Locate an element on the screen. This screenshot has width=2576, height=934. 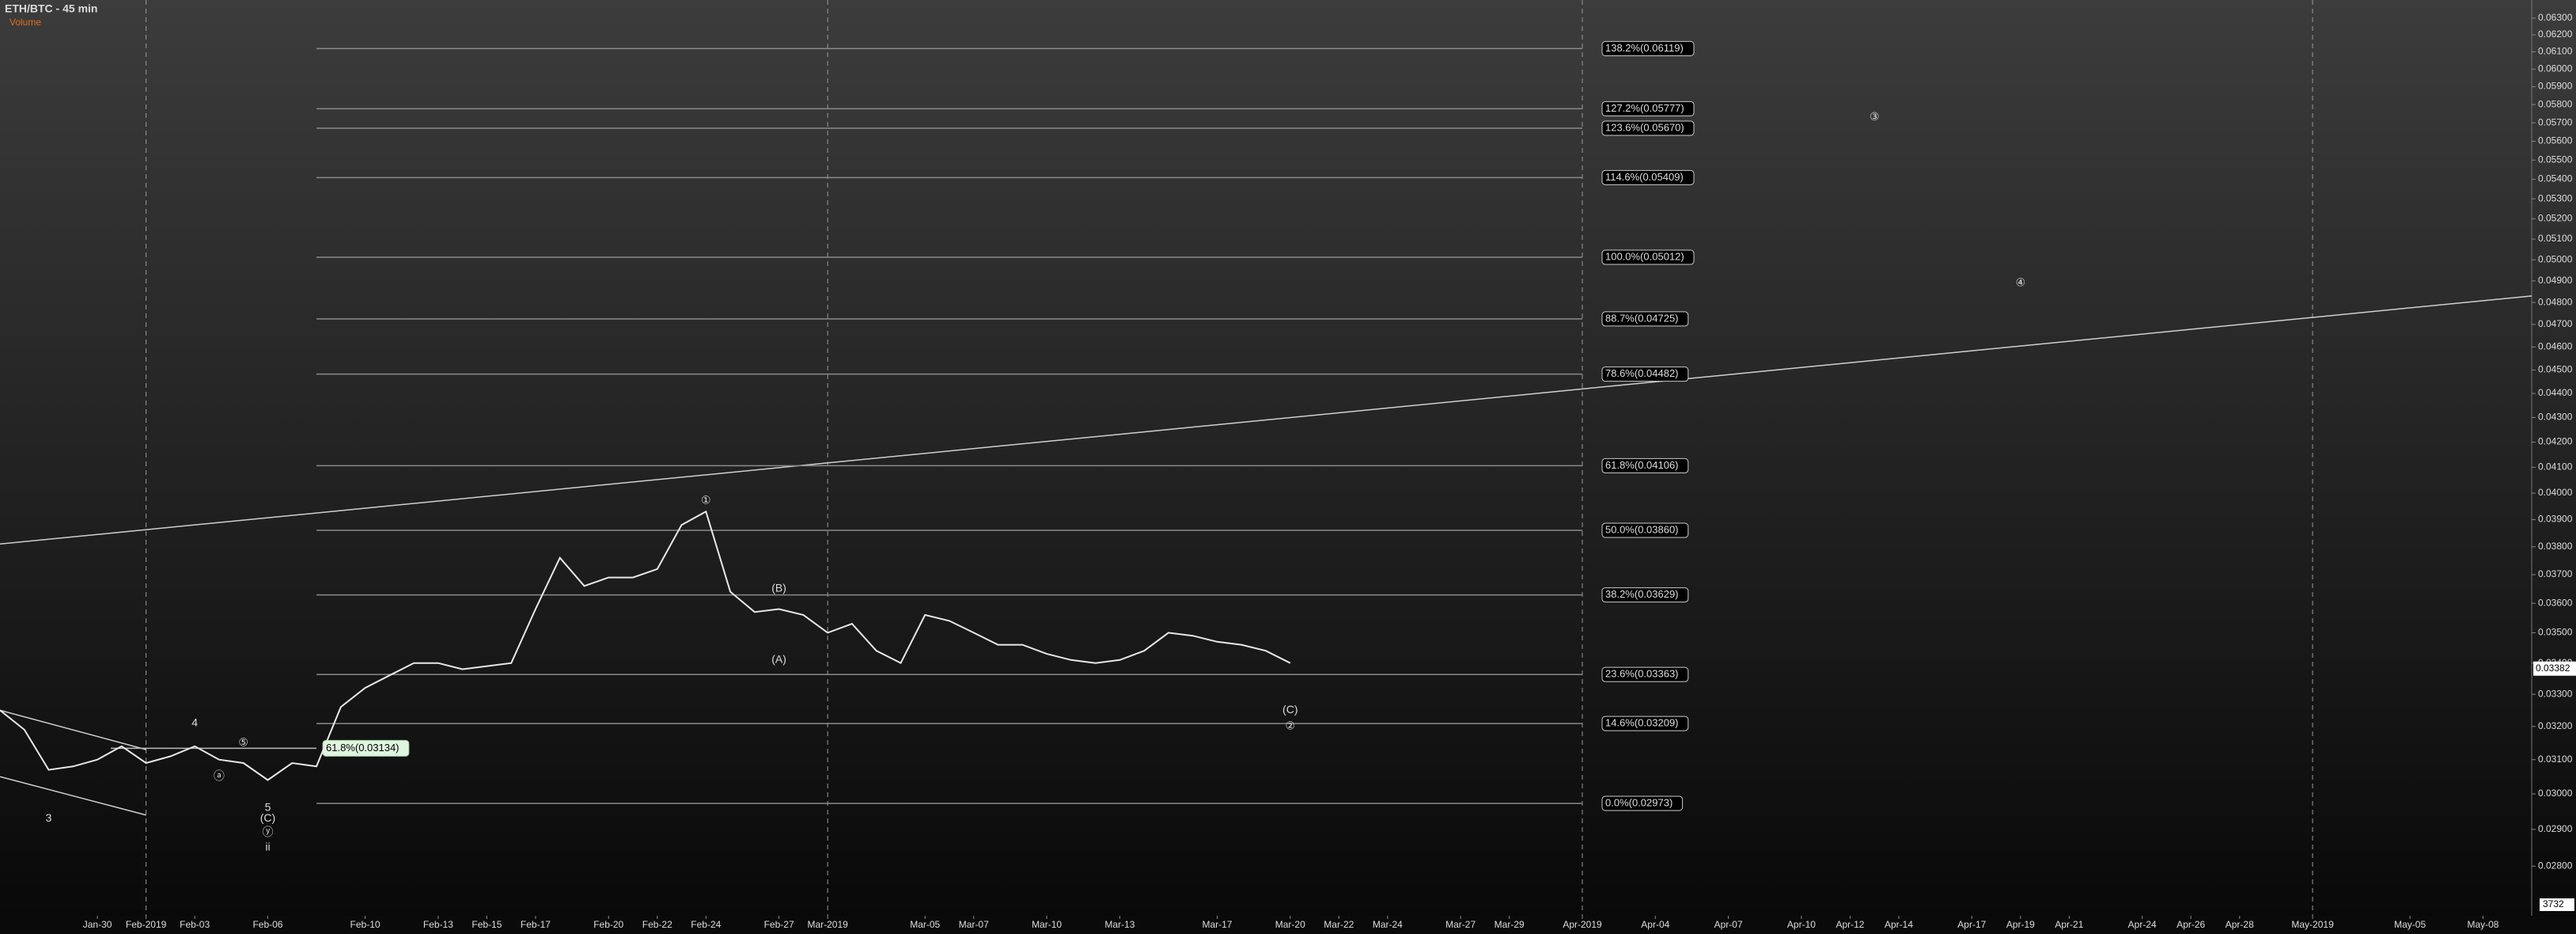
y-tick-label: 0.04700 is located at coordinates (2555, 323).